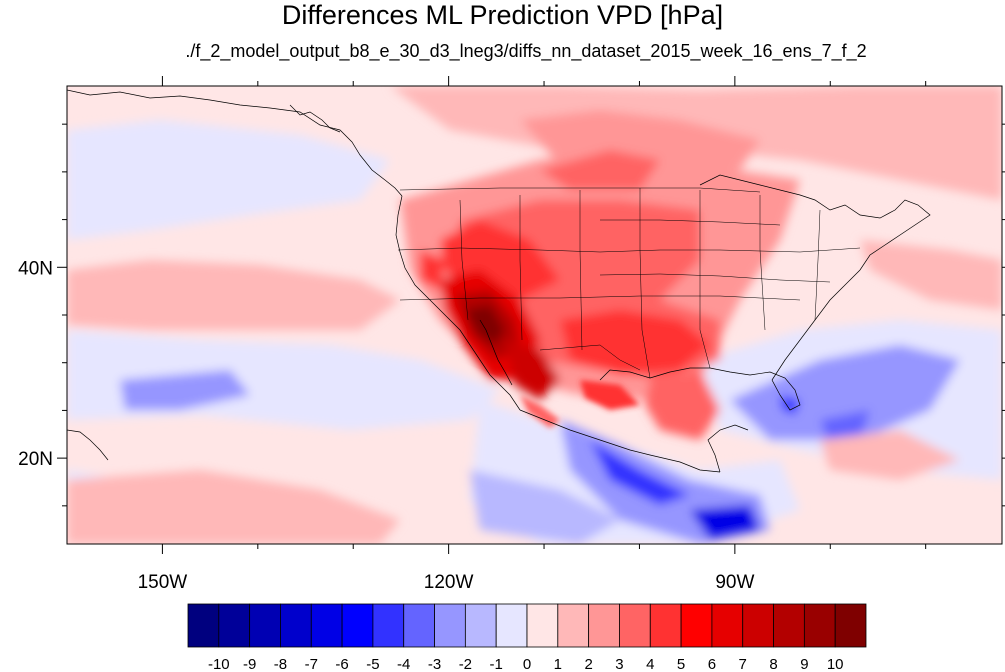 This screenshot has height=672, width=1005. What do you see at coordinates (496, 664) in the screenshot?
I see `colorbar-label: -1` at bounding box center [496, 664].